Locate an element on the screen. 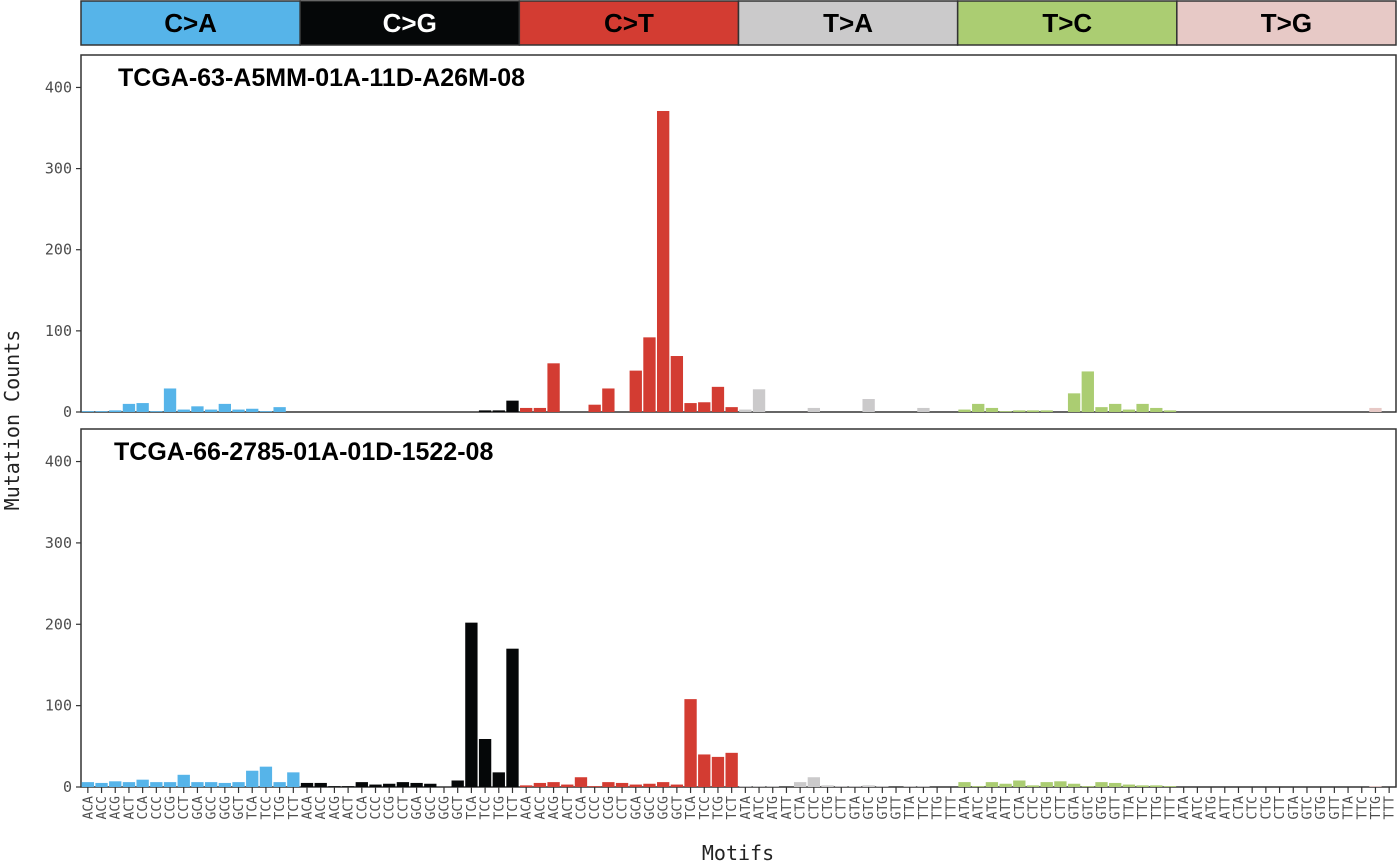  x-tick-label: CTG is located at coordinates (1047, 808).